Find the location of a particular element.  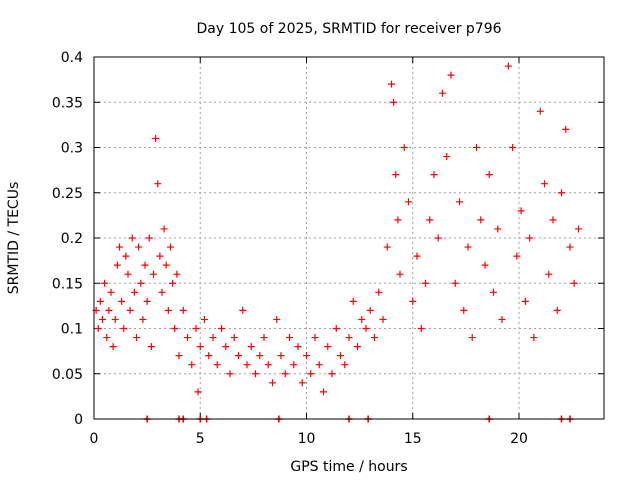

x-tick-label: 20 is located at coordinates (519, 439).